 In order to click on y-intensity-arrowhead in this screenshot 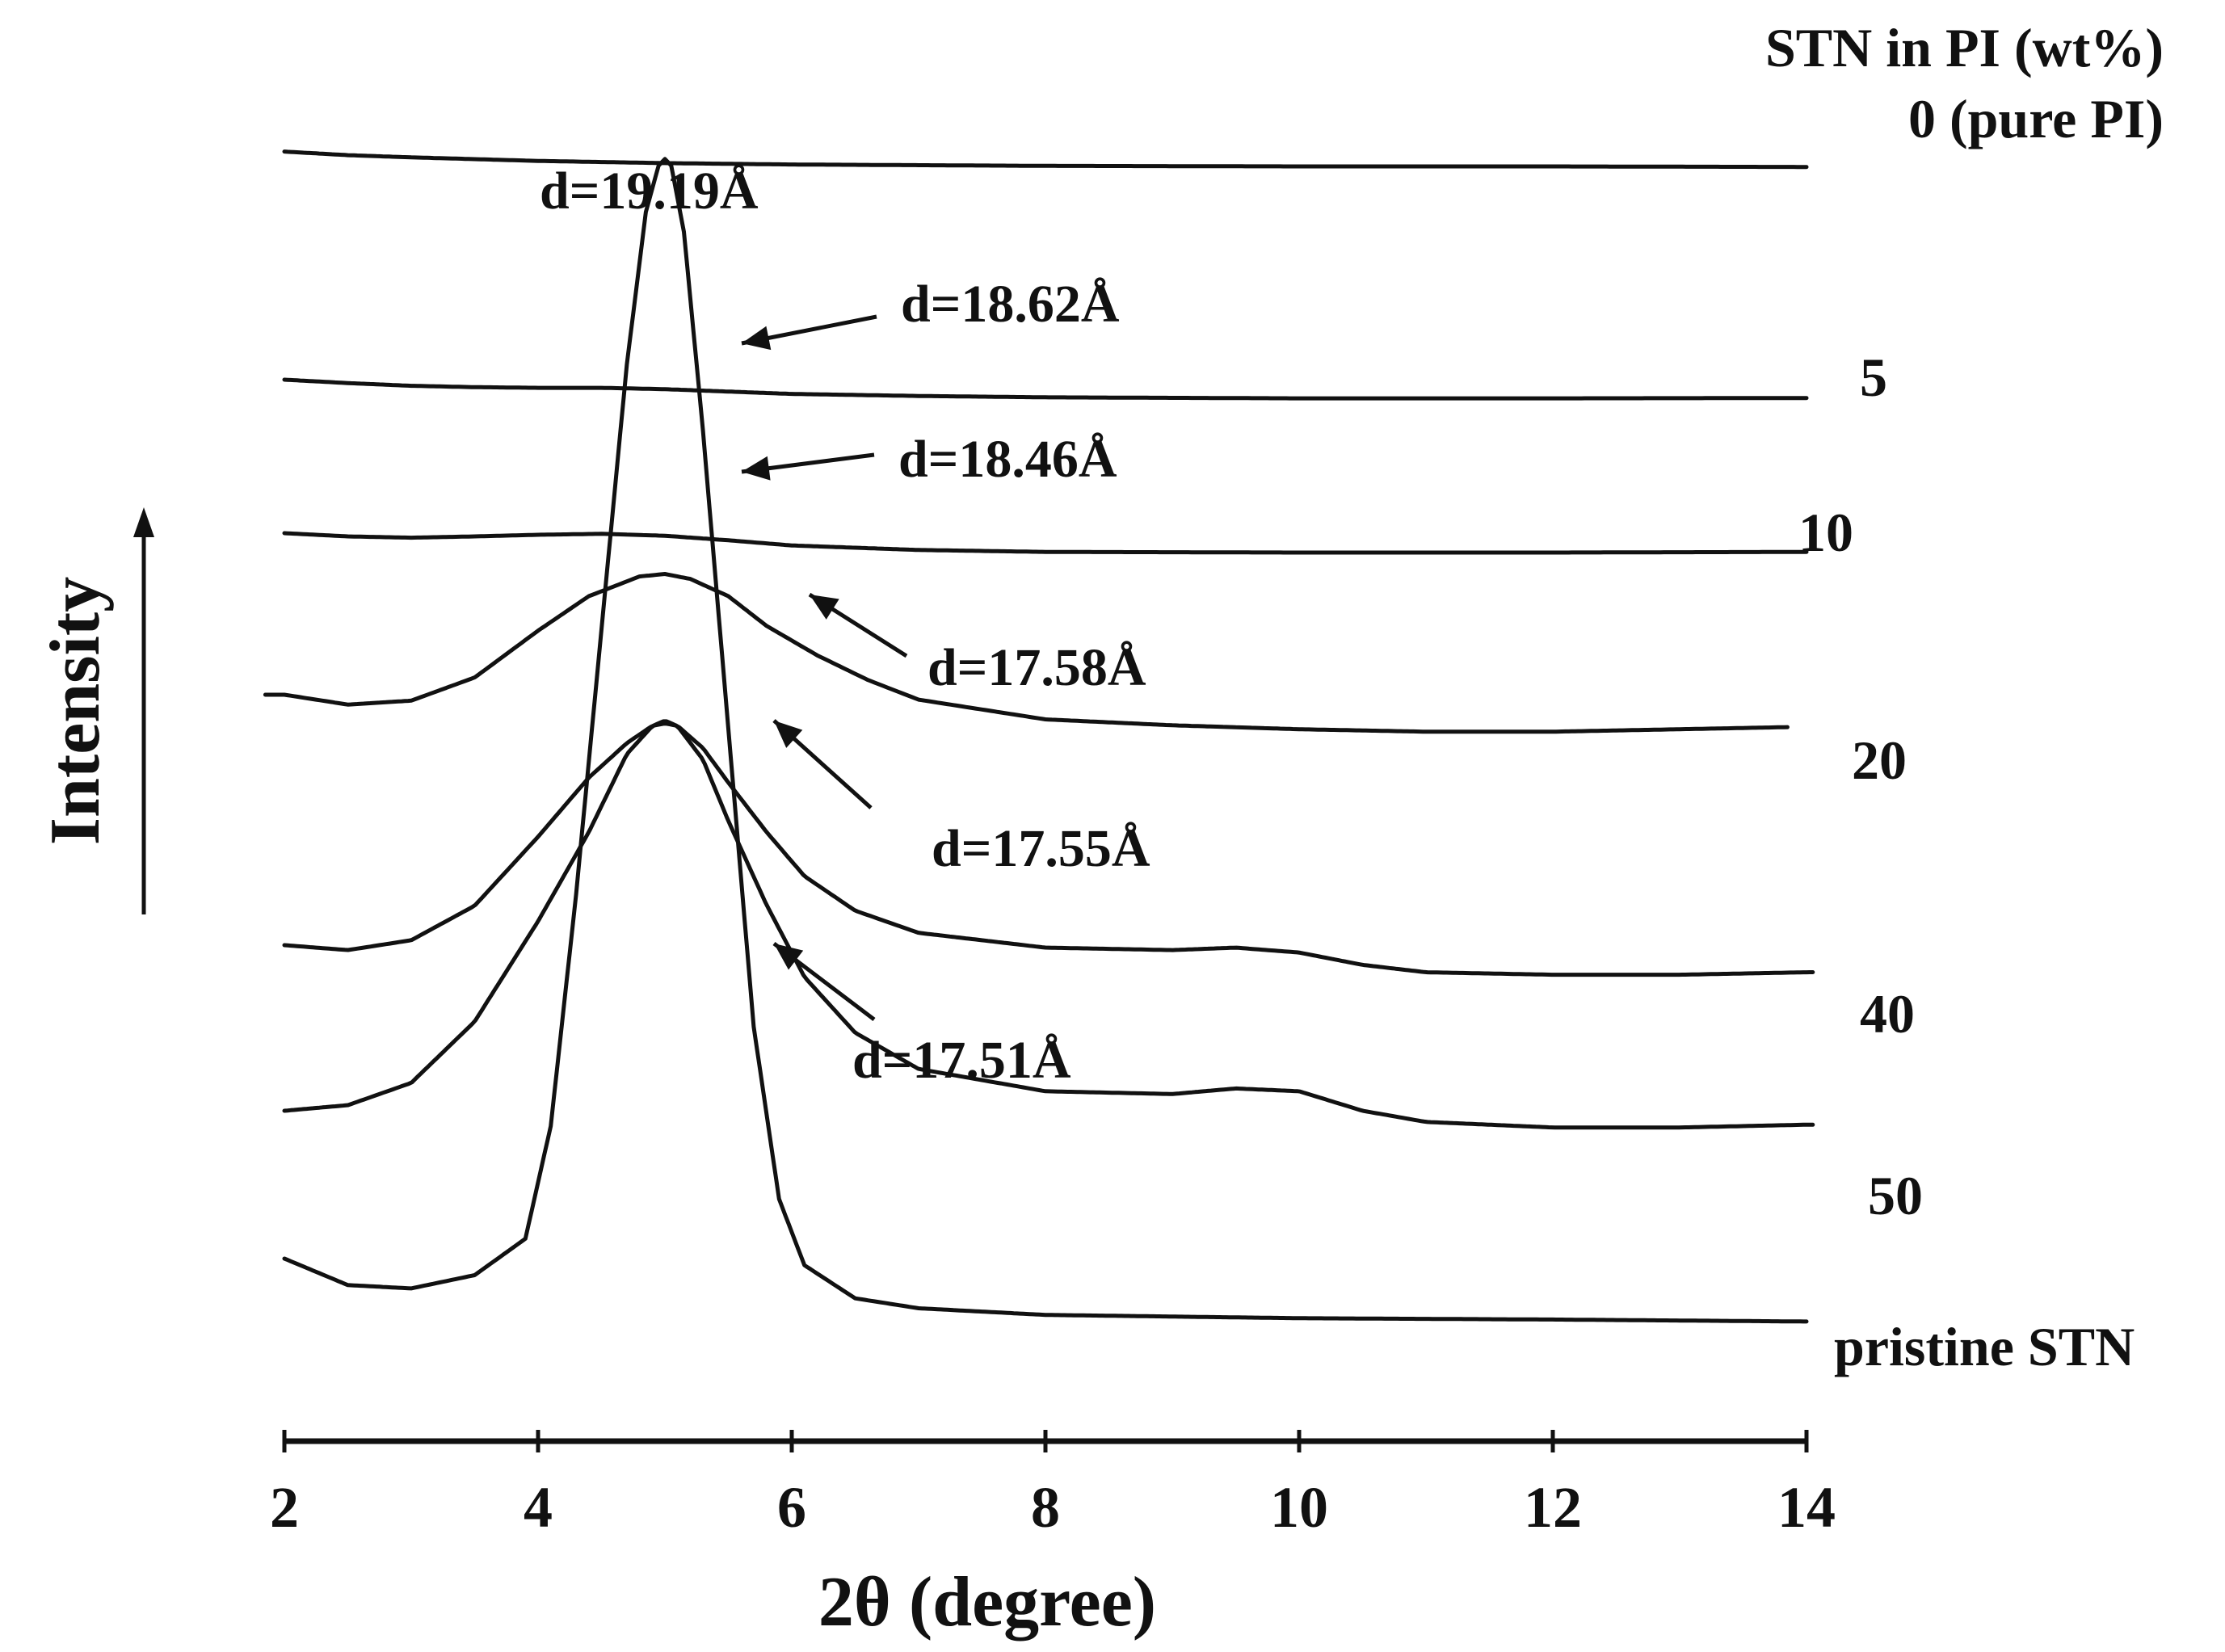, I will do `click(143, 522)`.